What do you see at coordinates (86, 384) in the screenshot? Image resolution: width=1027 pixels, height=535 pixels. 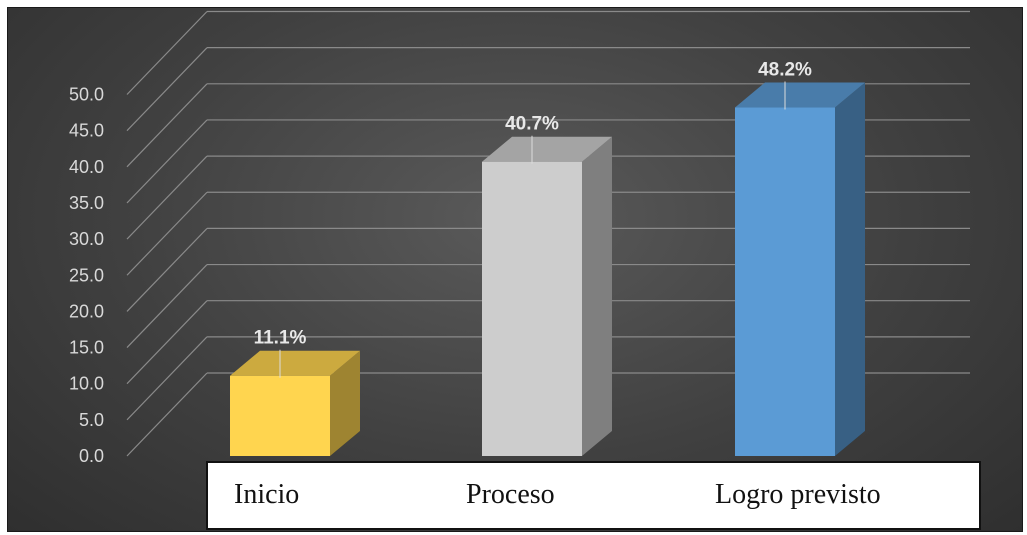 I see `y-tick-label: 10.0` at bounding box center [86, 384].